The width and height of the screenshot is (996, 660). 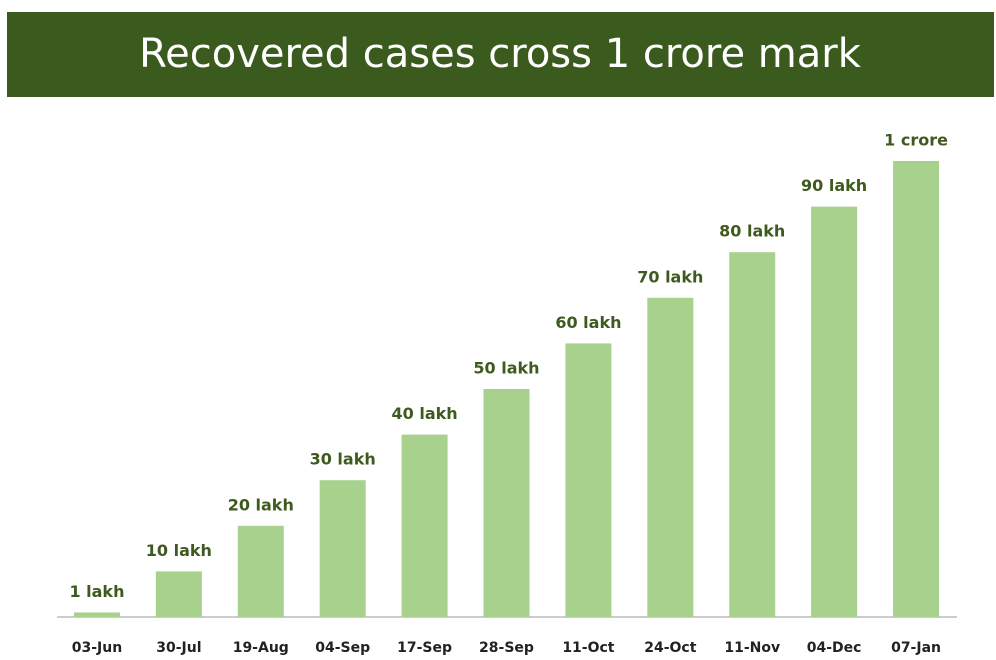 I want to click on value-label: 90 lakh, so click(x=834, y=185).